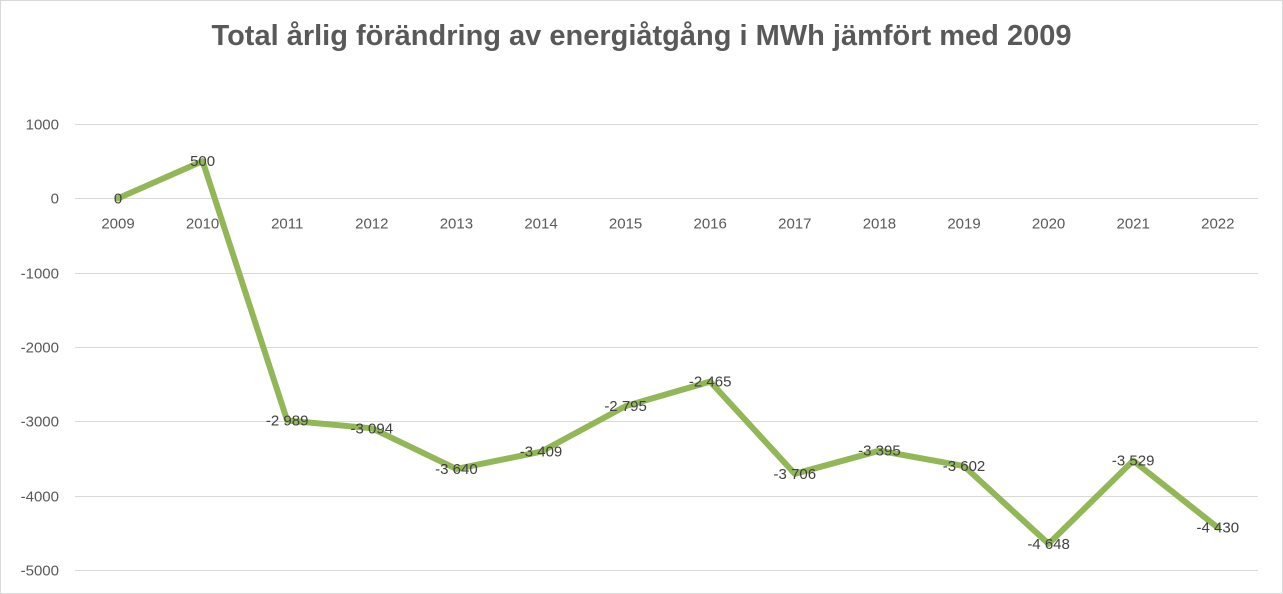 The width and height of the screenshot is (1283, 594). Describe the element at coordinates (456, 223) in the screenshot. I see `x-tick-label: 2013` at that location.